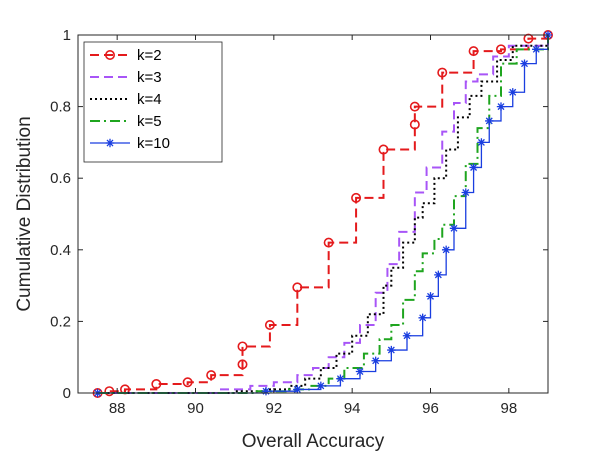  I want to click on legend-item: k=10, so click(130, 143).